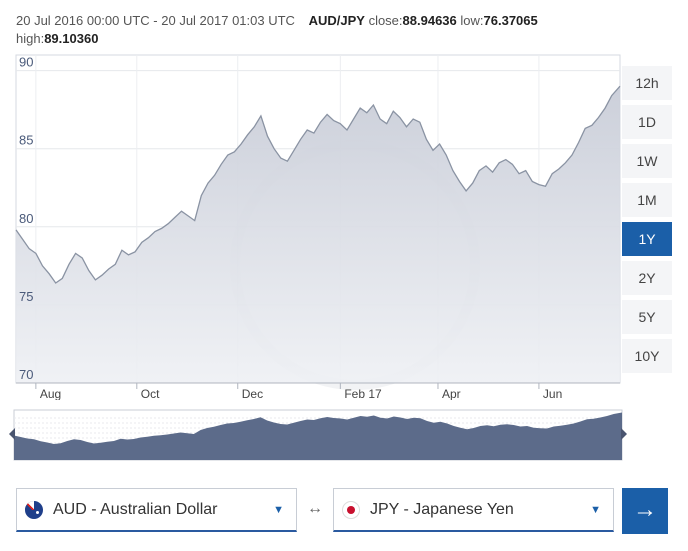  I want to click on navigator-left-handle, so click(12, 434).